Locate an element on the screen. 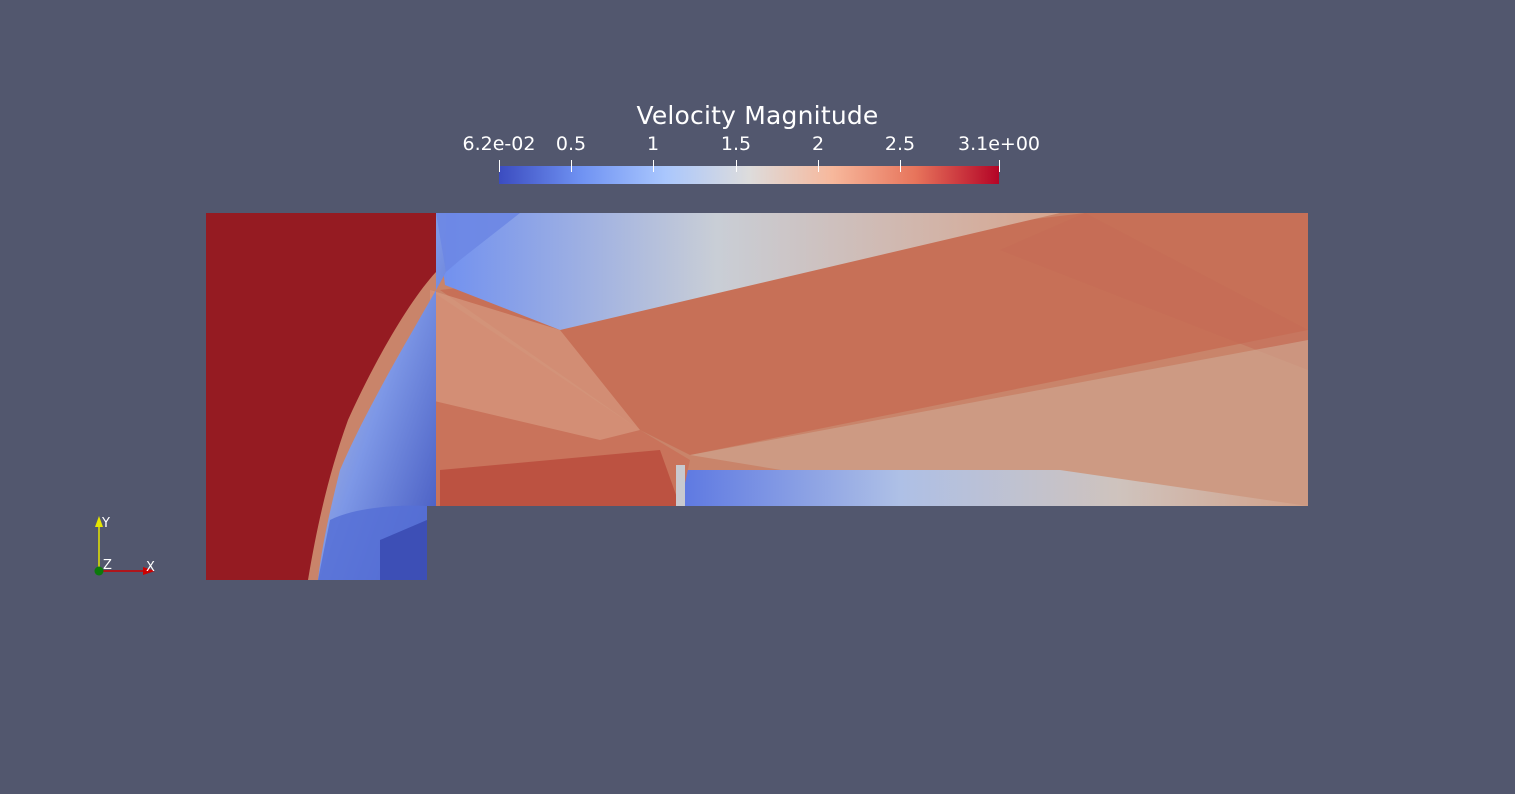  colorbar-tick-label: 2.5 is located at coordinates (900, 144).